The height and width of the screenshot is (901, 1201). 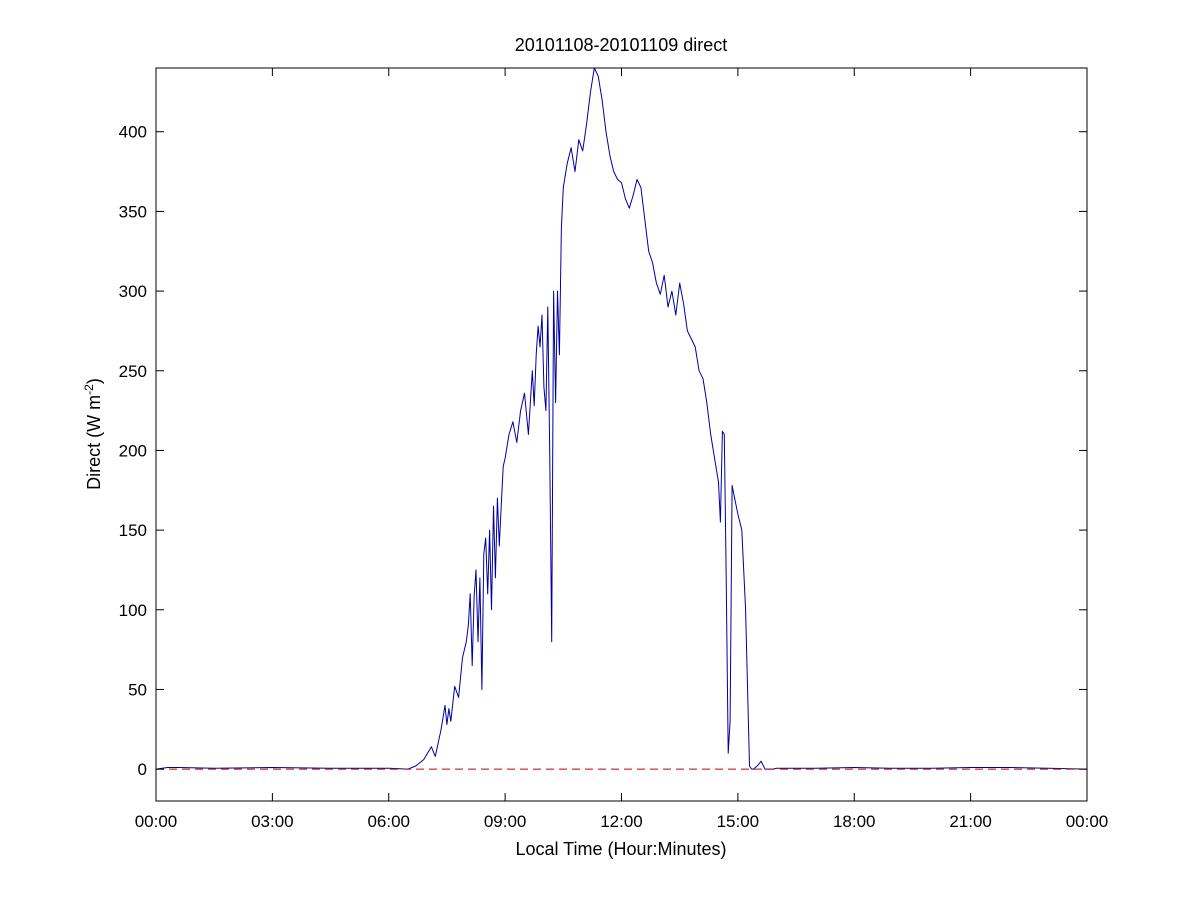 I want to click on y-tick-label: 250, so click(x=133, y=371).